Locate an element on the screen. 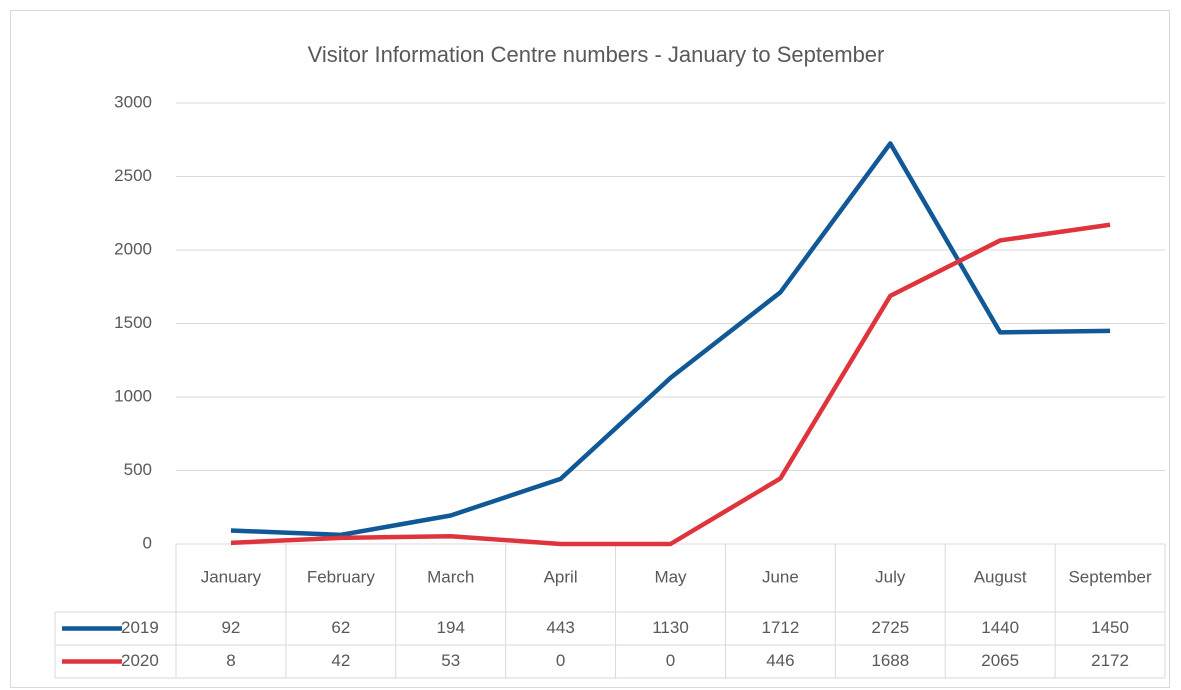 The image size is (1181, 690). table-value: 2065 is located at coordinates (1000, 660).